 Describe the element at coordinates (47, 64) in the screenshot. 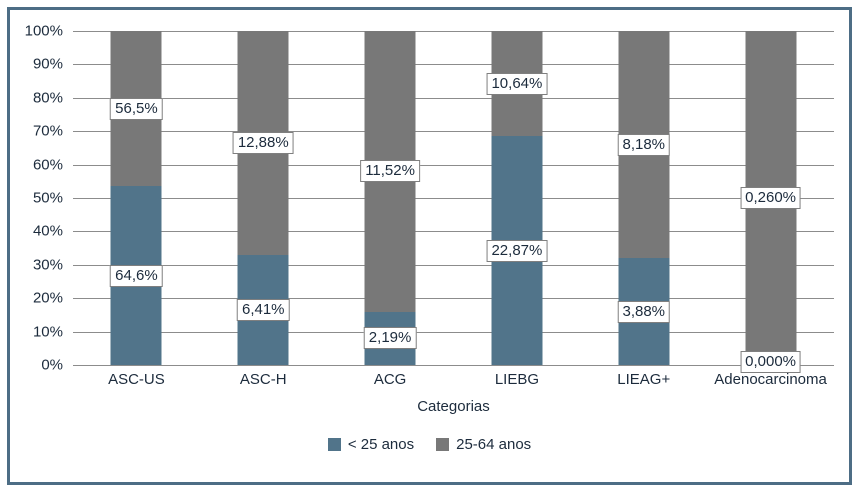

I see `y-tick-label: 90%` at that location.